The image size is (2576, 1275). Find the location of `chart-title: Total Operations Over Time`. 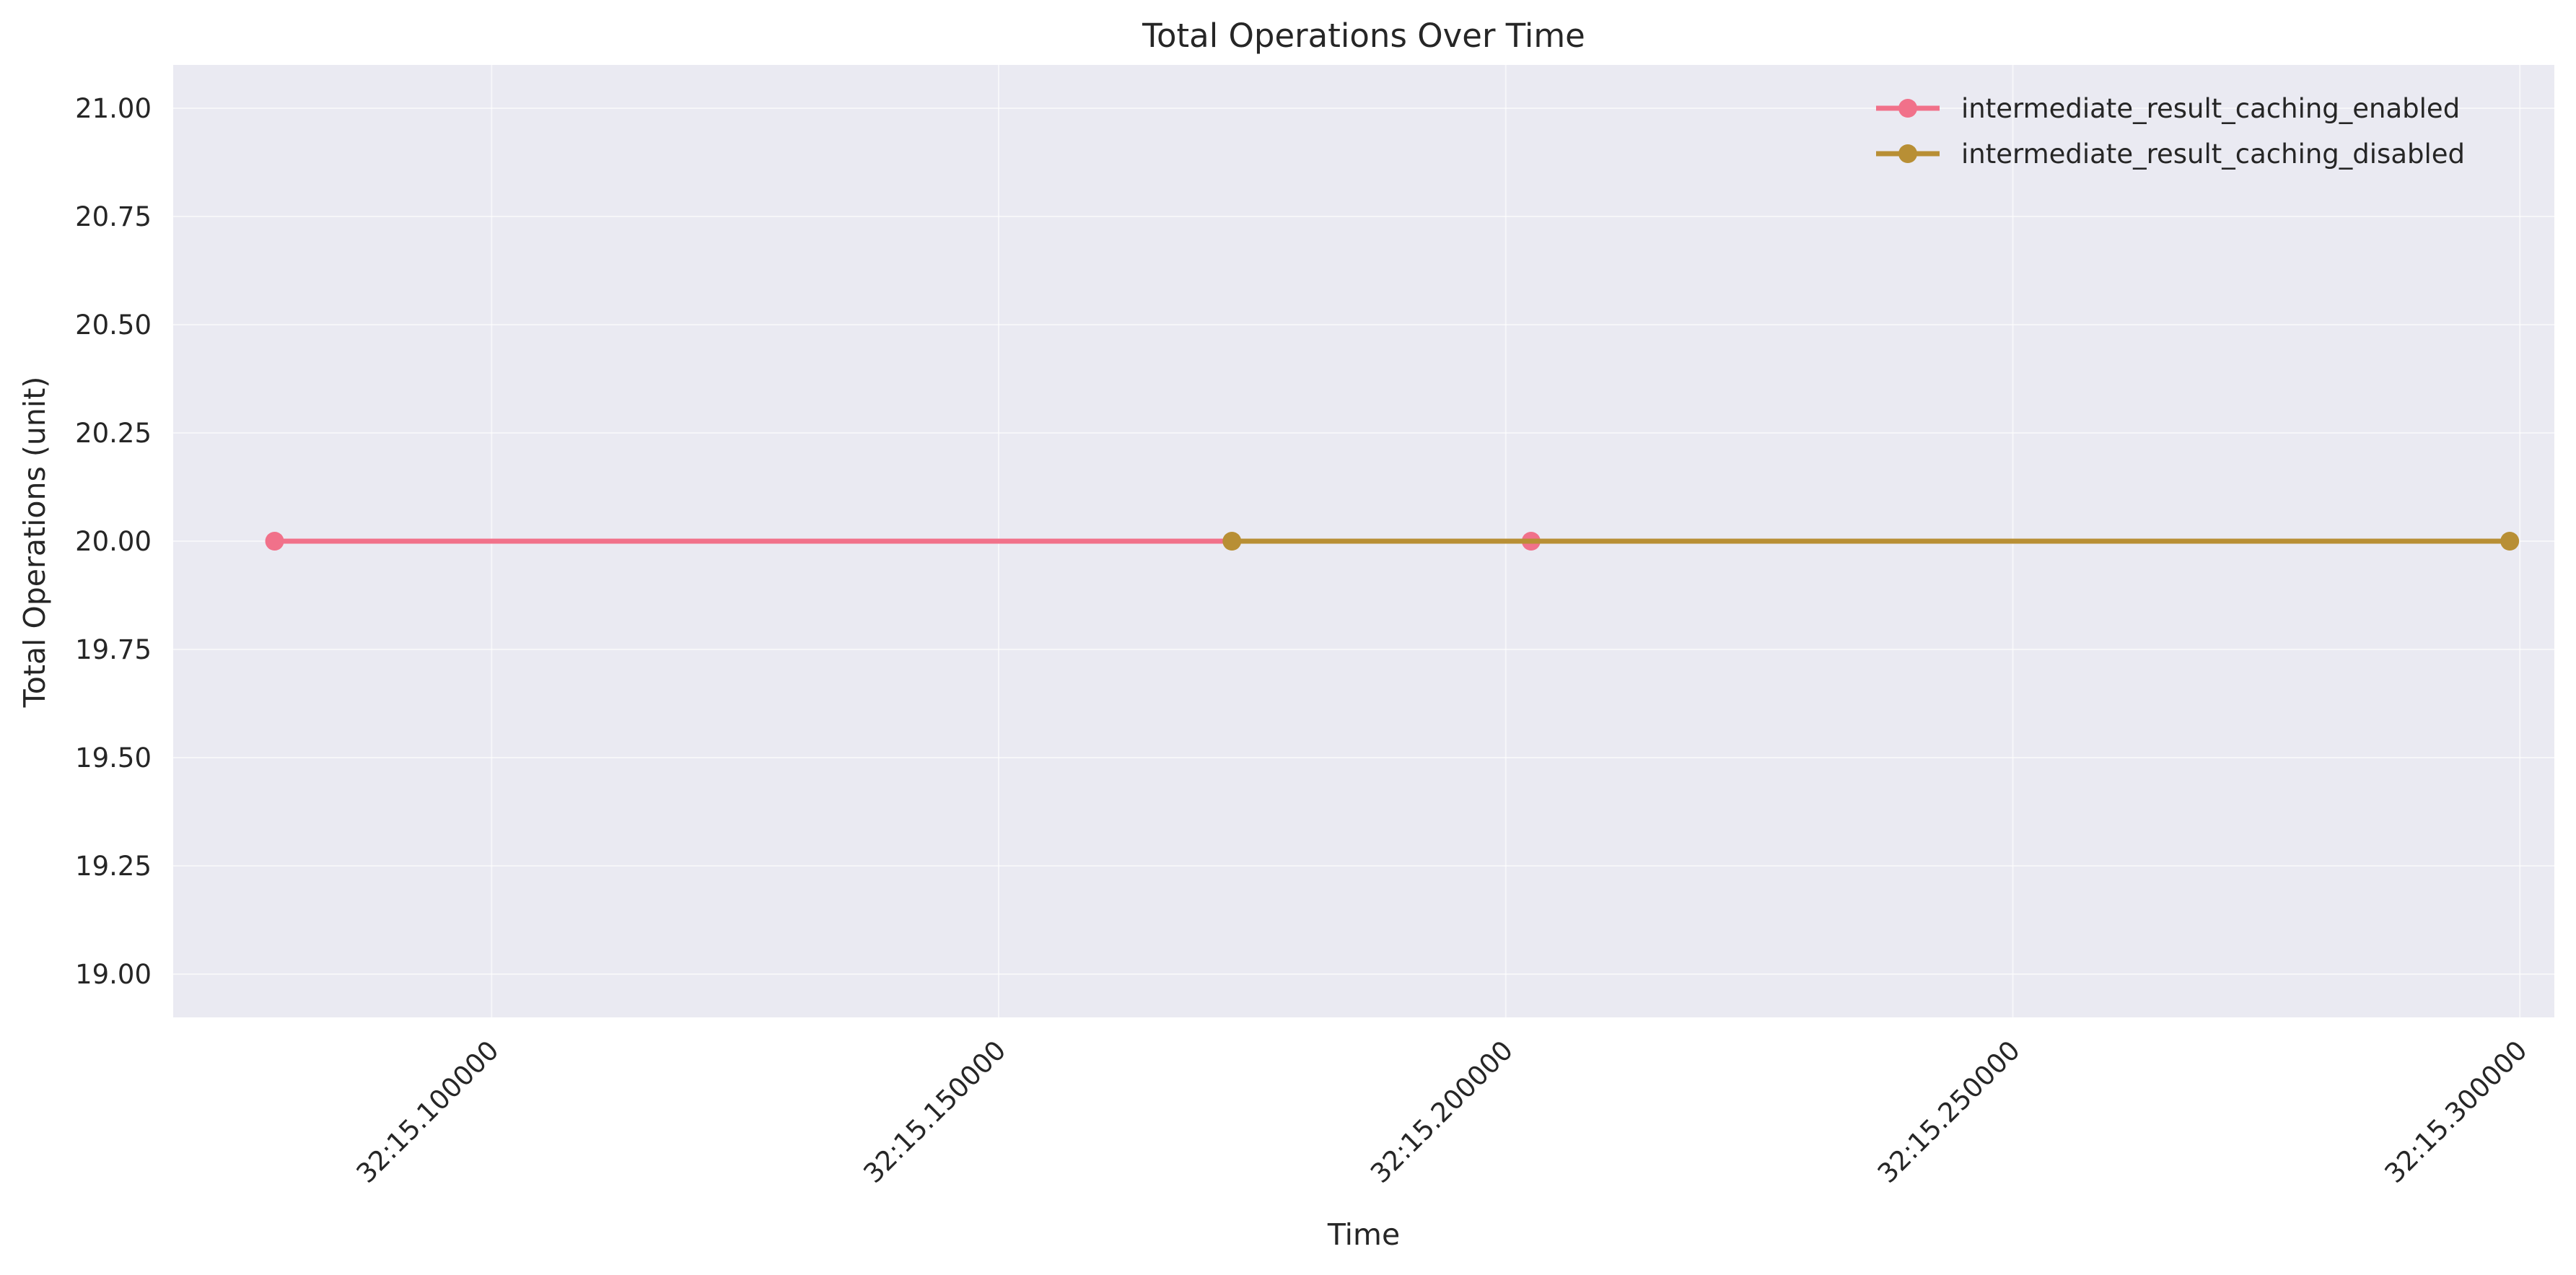

chart-title: Total Operations Over Time is located at coordinates (1363, 36).